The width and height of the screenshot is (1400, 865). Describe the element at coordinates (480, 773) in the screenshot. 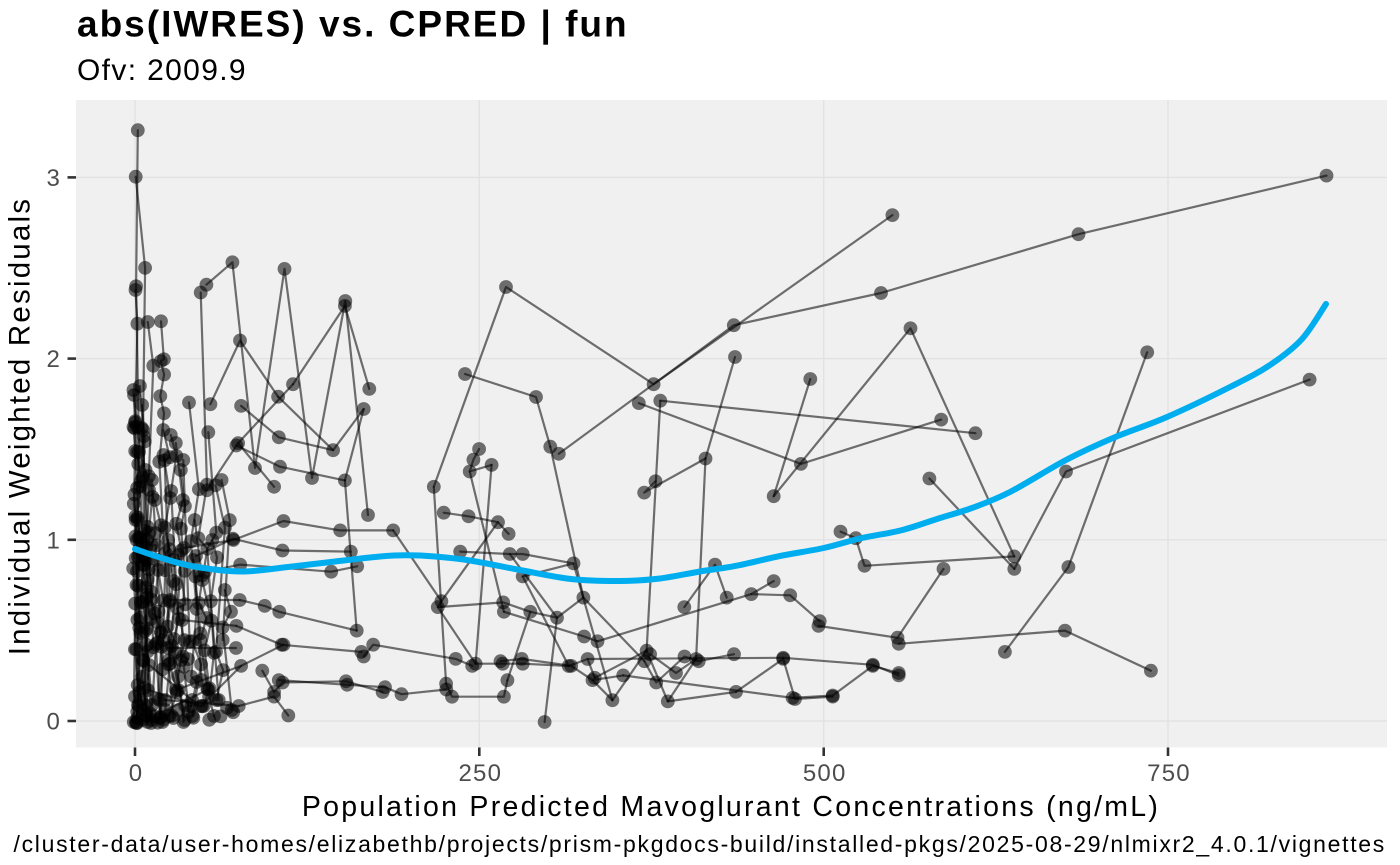

I see `svg-text: 250` at that location.